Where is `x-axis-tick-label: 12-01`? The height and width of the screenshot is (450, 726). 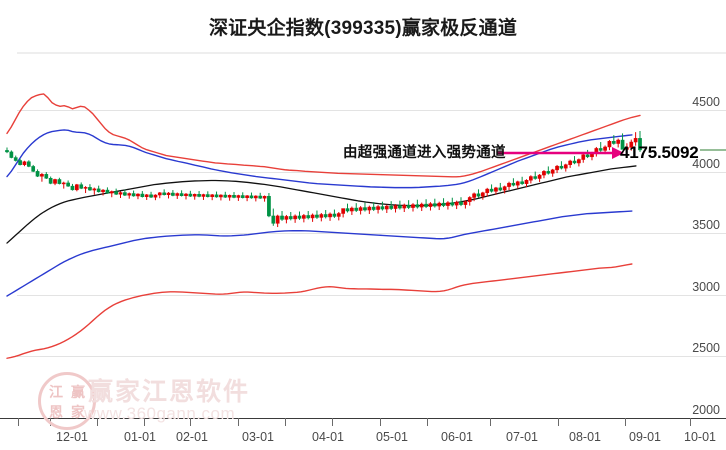 x-axis-tick-label: 12-01 is located at coordinates (72, 437).